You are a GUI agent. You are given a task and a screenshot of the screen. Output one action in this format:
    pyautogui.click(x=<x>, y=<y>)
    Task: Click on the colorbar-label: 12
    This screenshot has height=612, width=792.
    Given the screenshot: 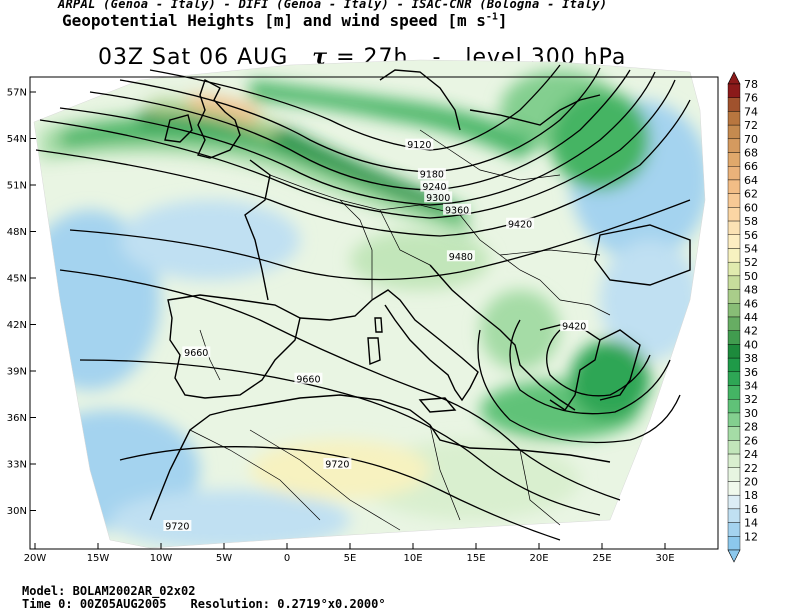 What is the action you would take?
    pyautogui.click(x=751, y=536)
    